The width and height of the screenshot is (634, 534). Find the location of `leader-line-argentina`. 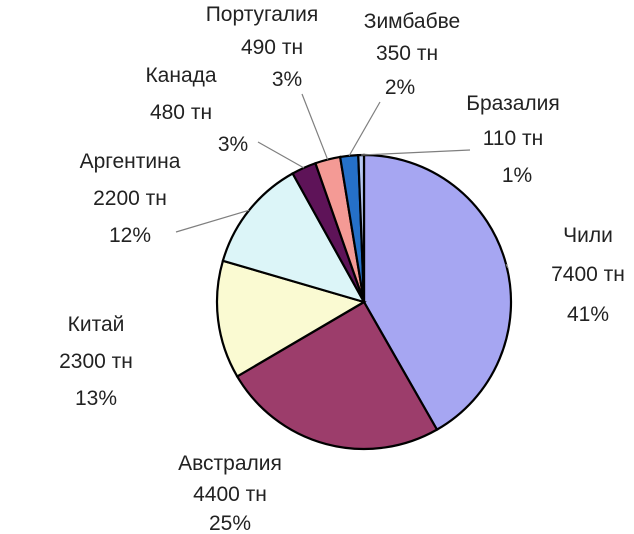

leader-line-argentina is located at coordinates (212, 221).